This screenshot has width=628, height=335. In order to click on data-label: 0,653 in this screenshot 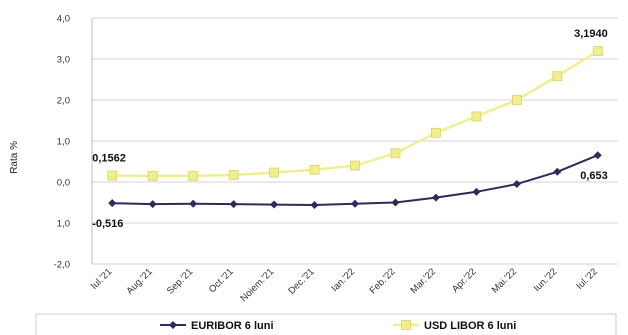, I will do `click(594, 176)`.